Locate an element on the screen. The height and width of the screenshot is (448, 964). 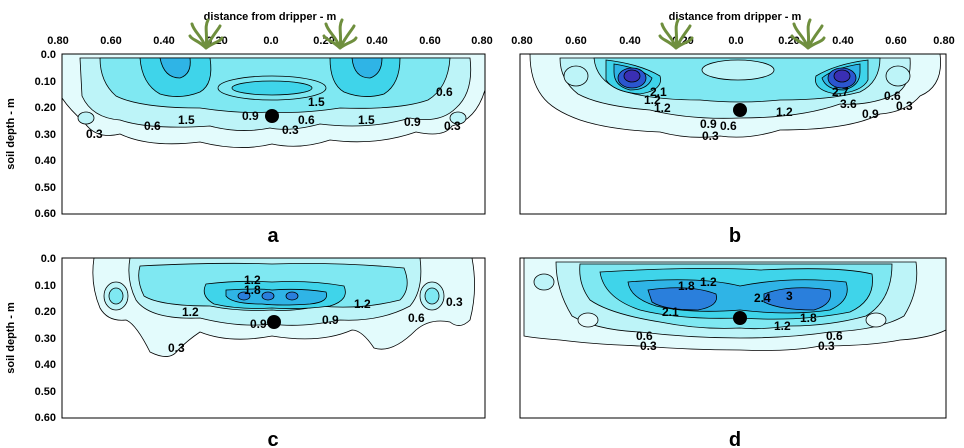
panel-label-c: c is located at coordinates (272, 438).